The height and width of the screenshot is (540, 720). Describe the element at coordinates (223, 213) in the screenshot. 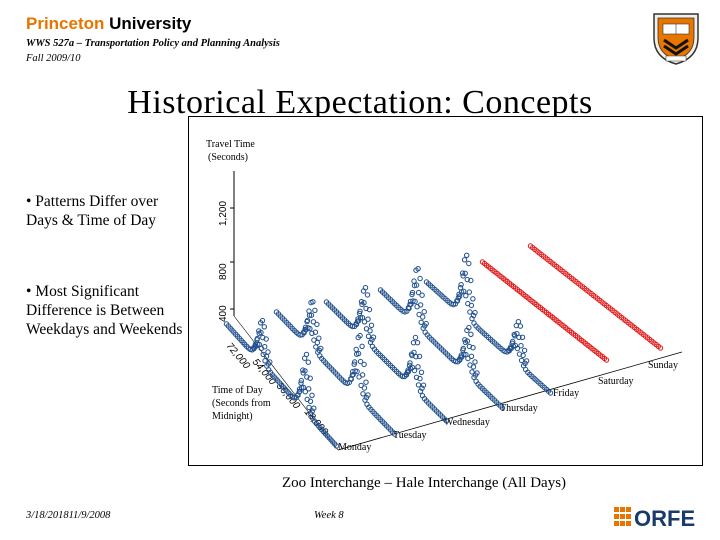

I see `z-tick-label: 1,200` at that location.